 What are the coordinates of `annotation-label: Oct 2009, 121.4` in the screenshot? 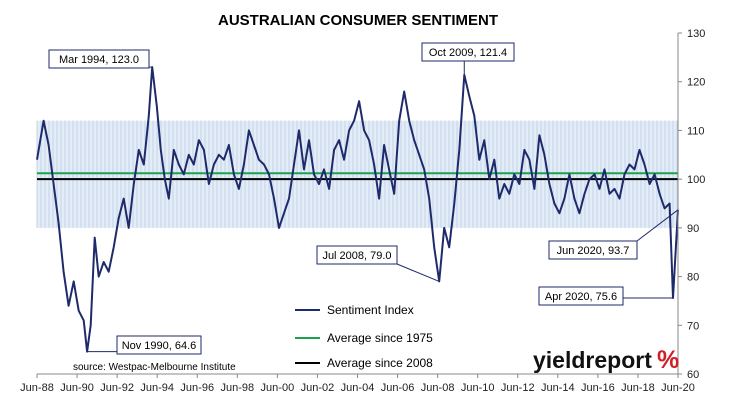 It's located at (468, 53).